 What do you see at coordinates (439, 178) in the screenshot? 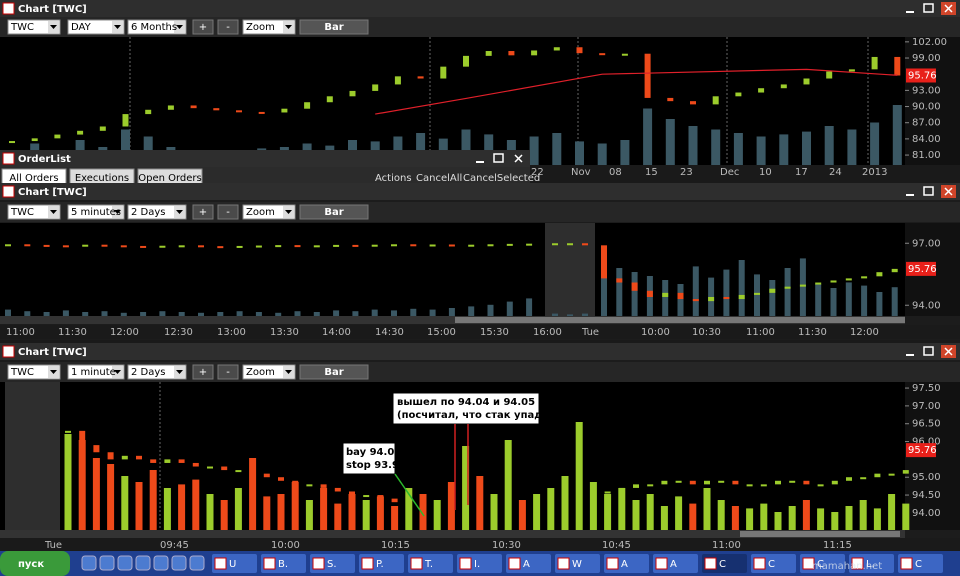
I see `orderlist-action: CancelAll` at bounding box center [439, 178].